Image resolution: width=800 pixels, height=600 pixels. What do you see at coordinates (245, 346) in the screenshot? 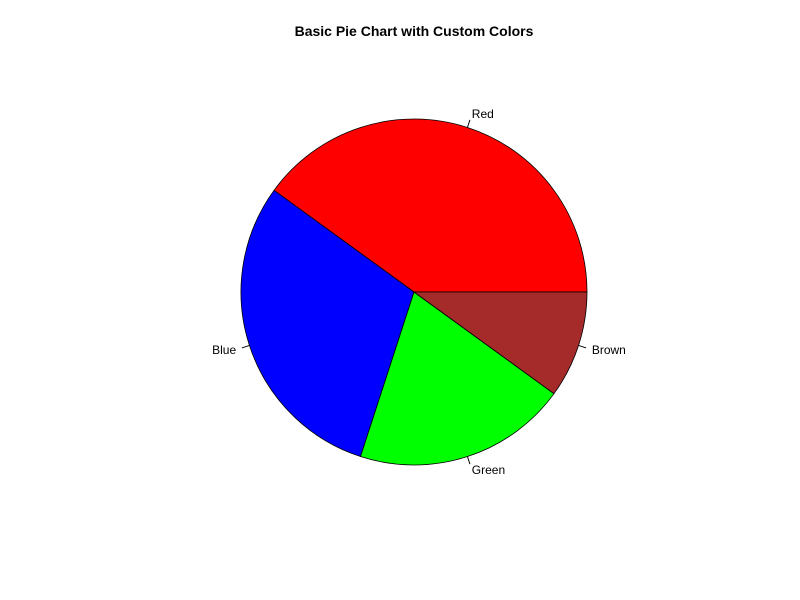
I see `label-tick-blue` at bounding box center [245, 346].